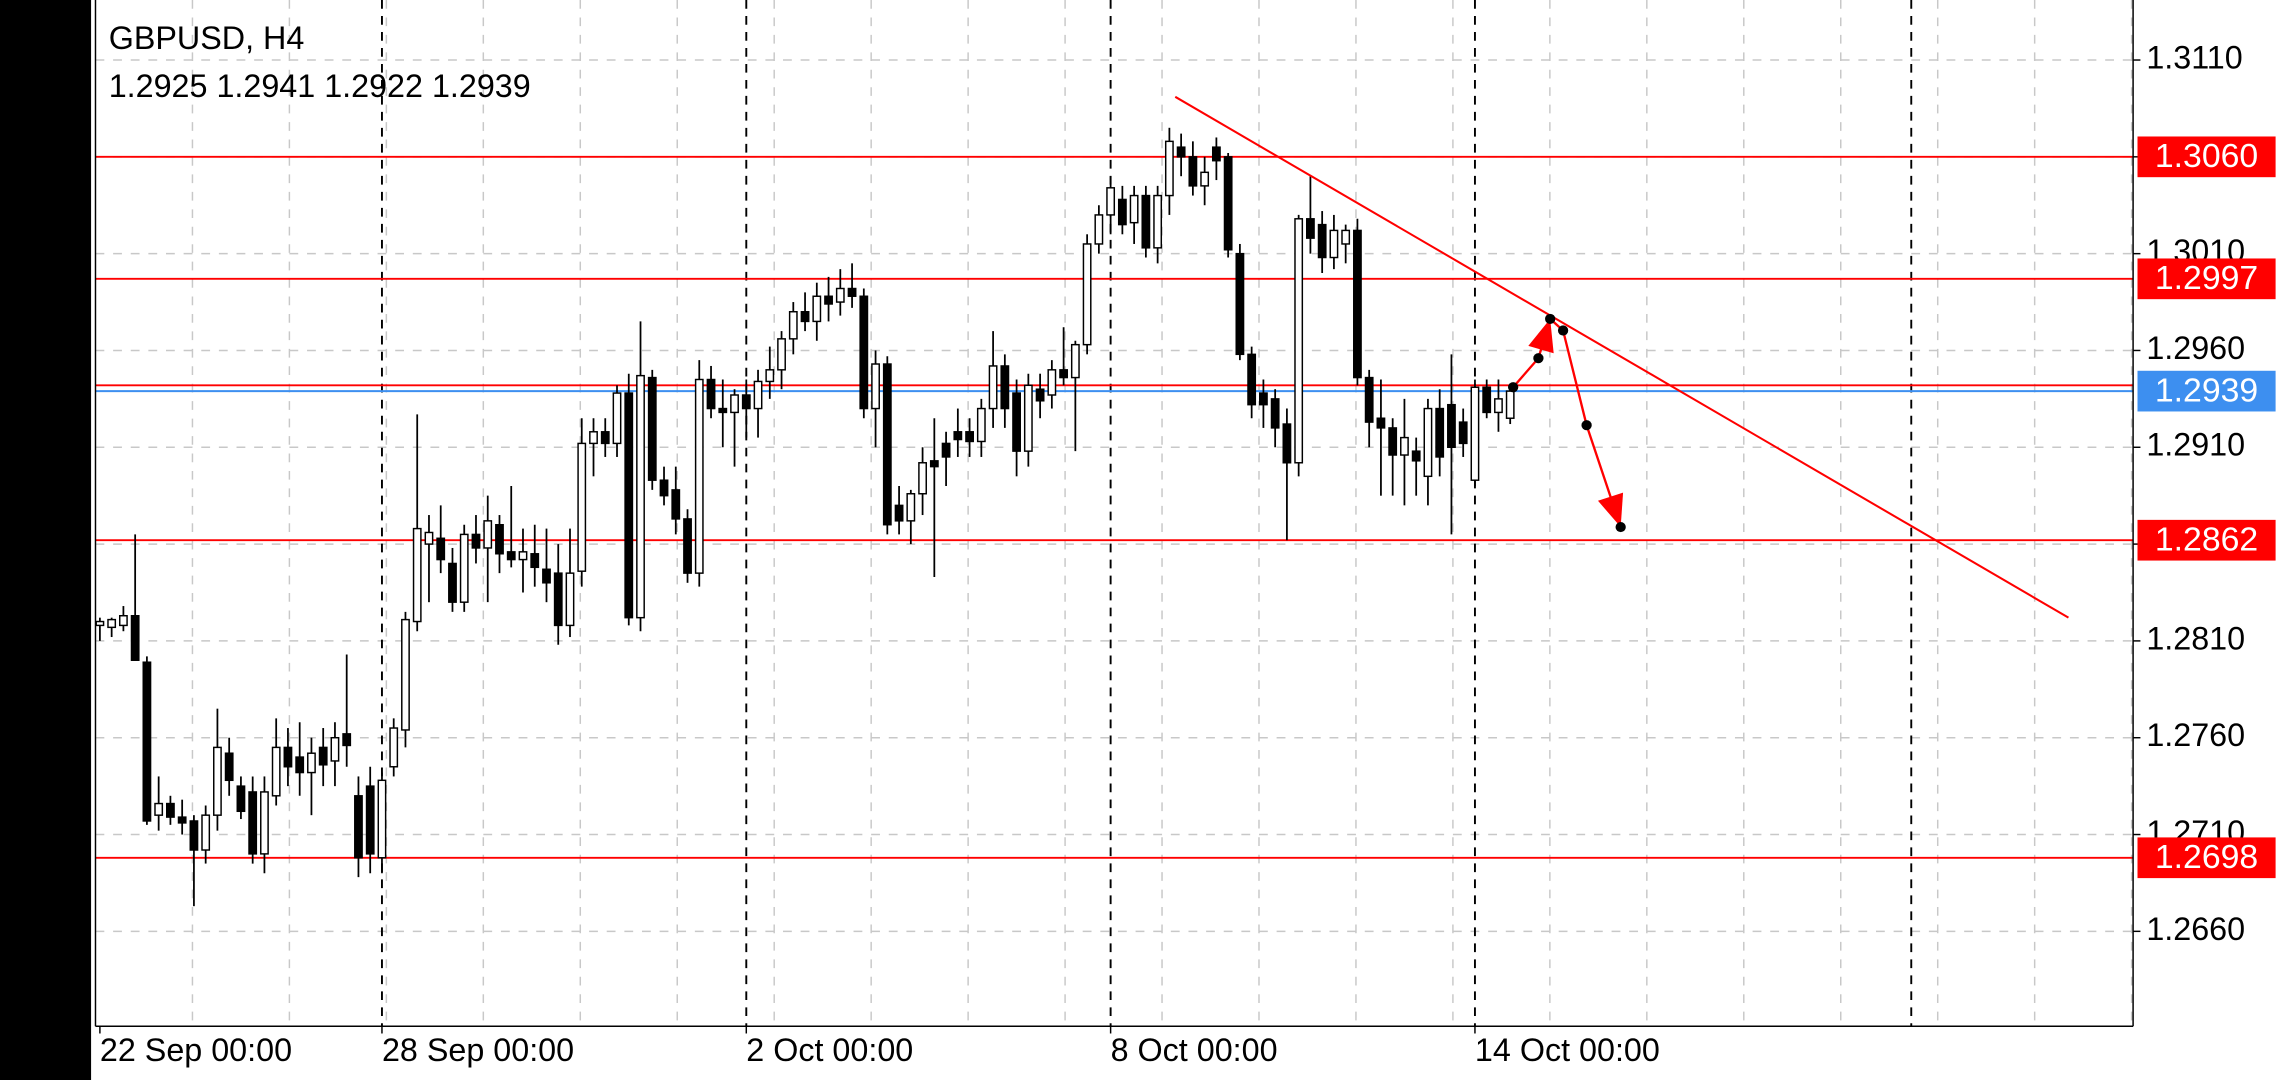  What do you see at coordinates (1541, 336) in the screenshot?
I see `arrowhead` at bounding box center [1541, 336].